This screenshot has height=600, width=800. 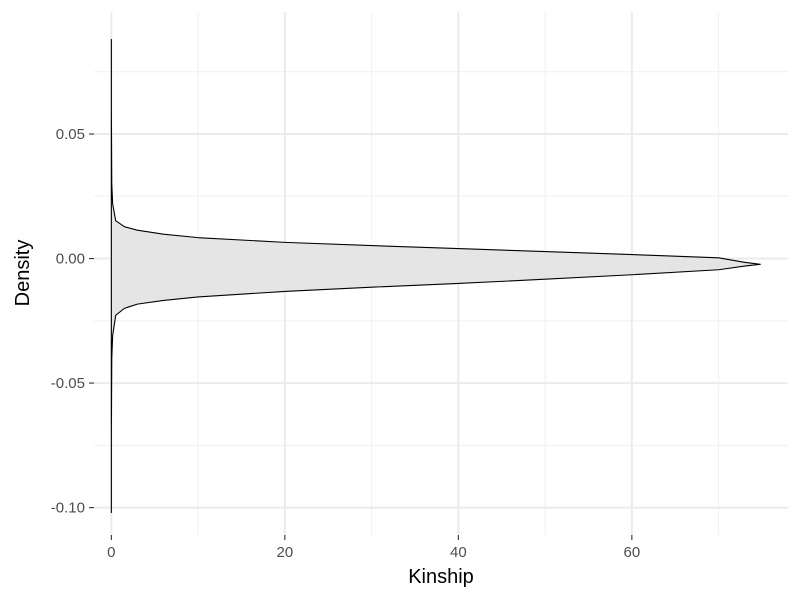 What do you see at coordinates (68, 383) in the screenshot?
I see `y-tick-label: -0.05` at bounding box center [68, 383].